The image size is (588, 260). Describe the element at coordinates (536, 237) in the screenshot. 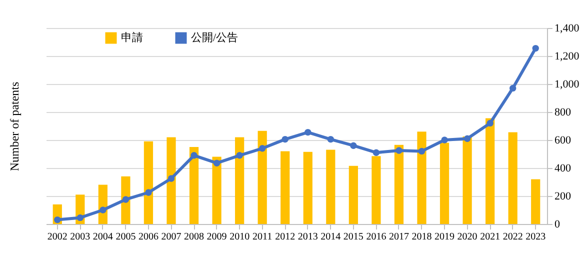

I see `x-tick-label: 2023` at that location.